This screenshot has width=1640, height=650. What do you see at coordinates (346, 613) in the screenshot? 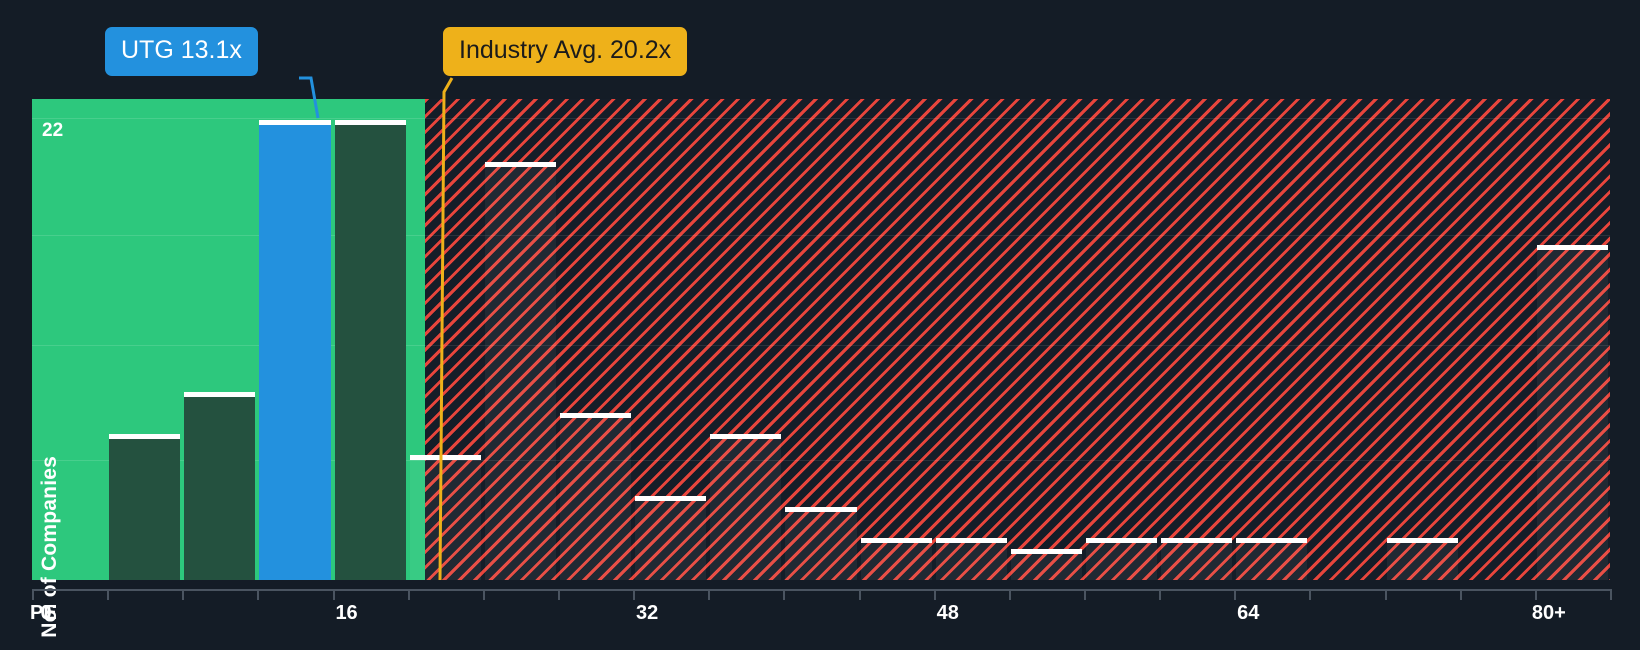
I see `x-tick-label: 16` at bounding box center [346, 613].